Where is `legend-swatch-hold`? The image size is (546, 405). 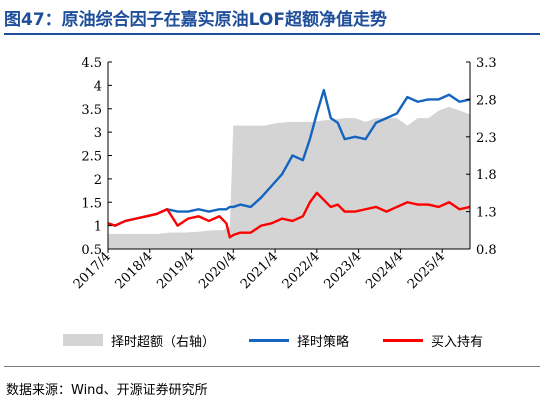
legend-swatch-hold is located at coordinates (403, 340).